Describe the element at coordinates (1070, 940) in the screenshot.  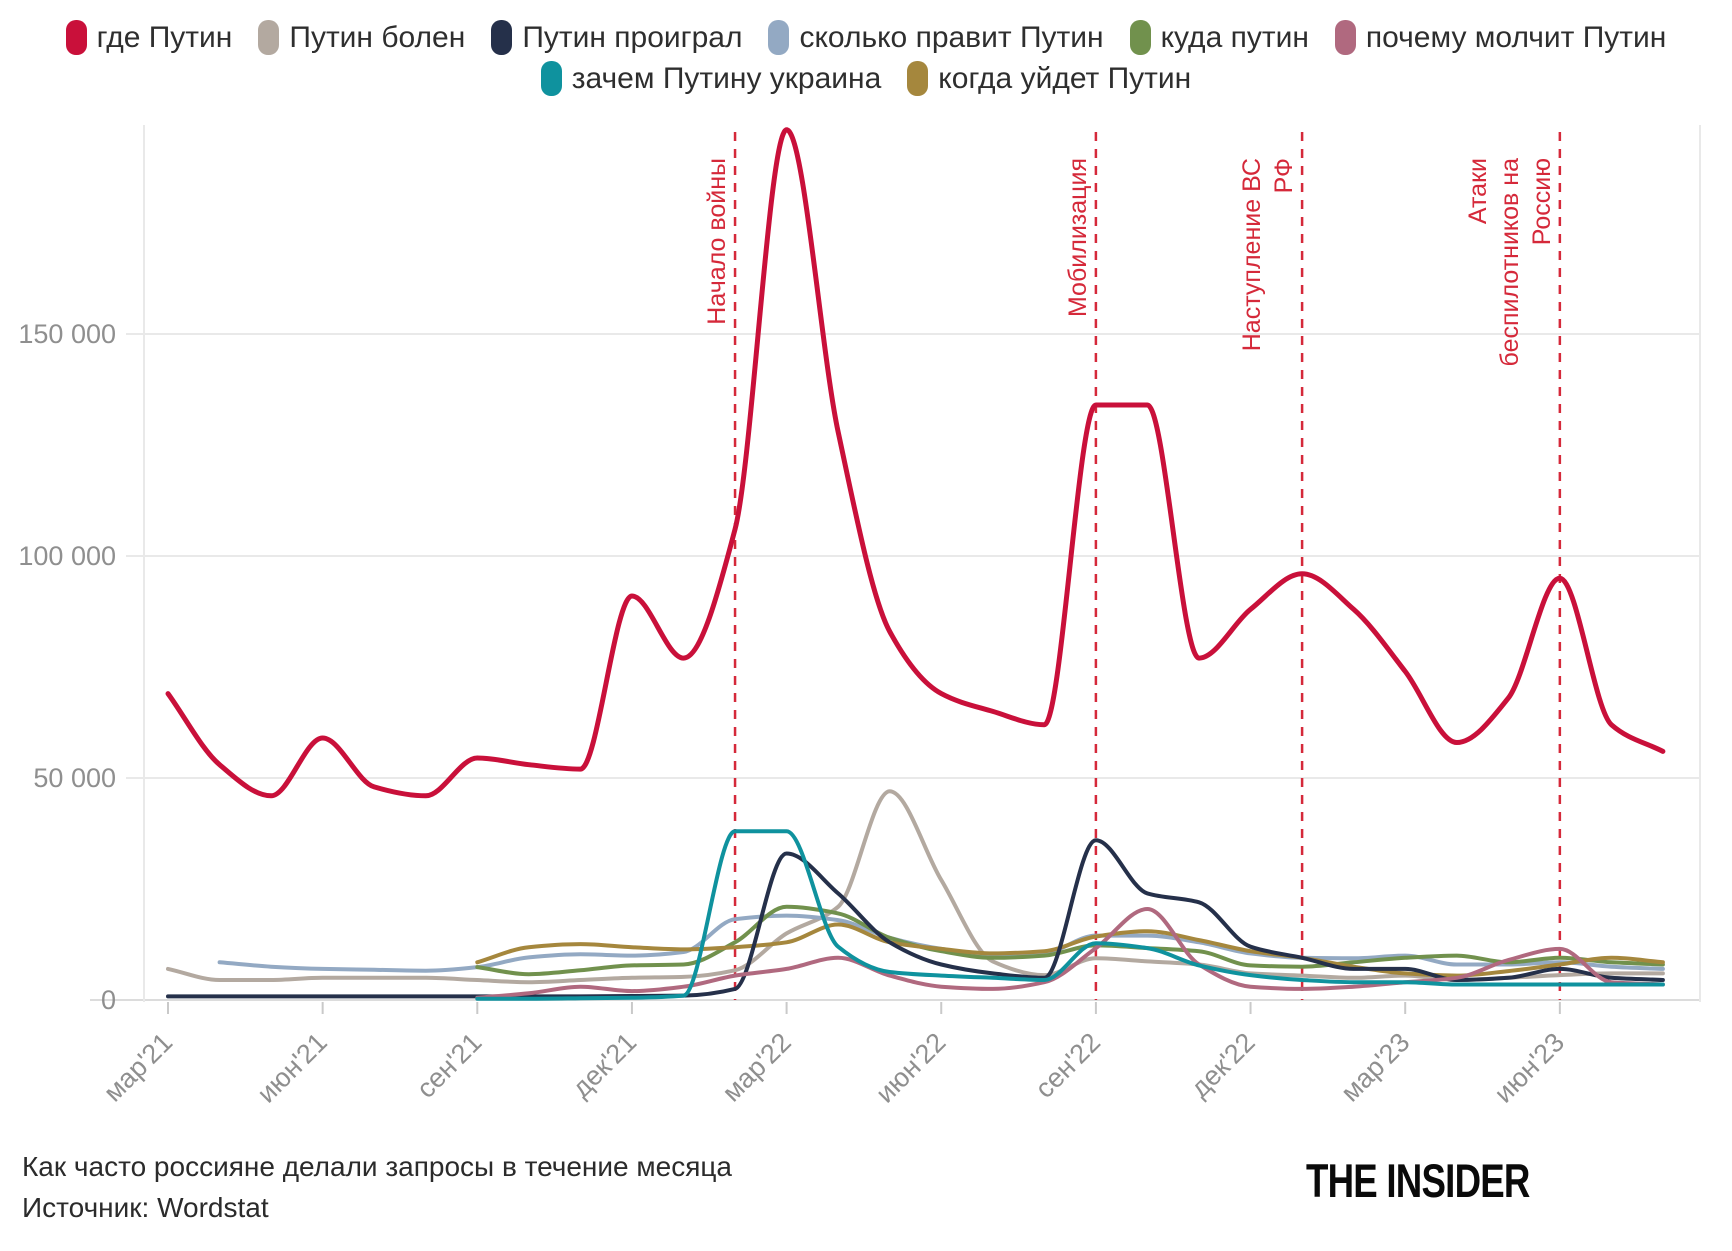
I see `series-line-kuda-putin` at that location.